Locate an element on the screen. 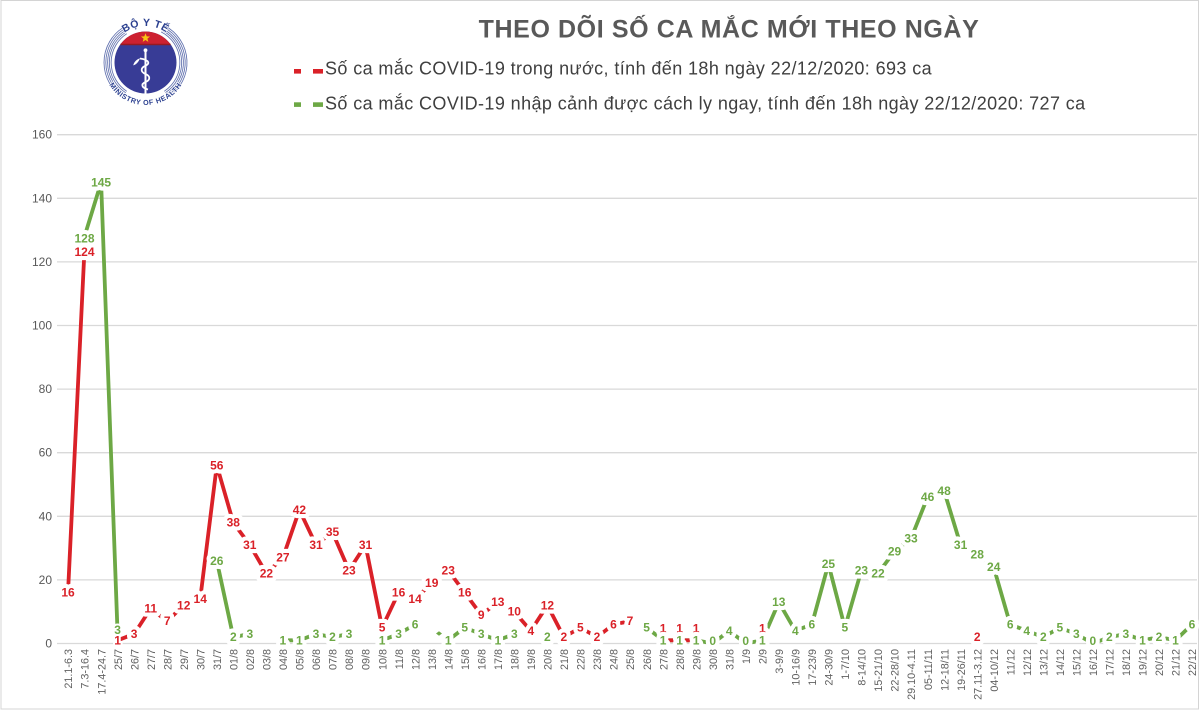 This screenshot has width=1200, height=716. svg-text: 20/12 is located at coordinates (1160, 662).